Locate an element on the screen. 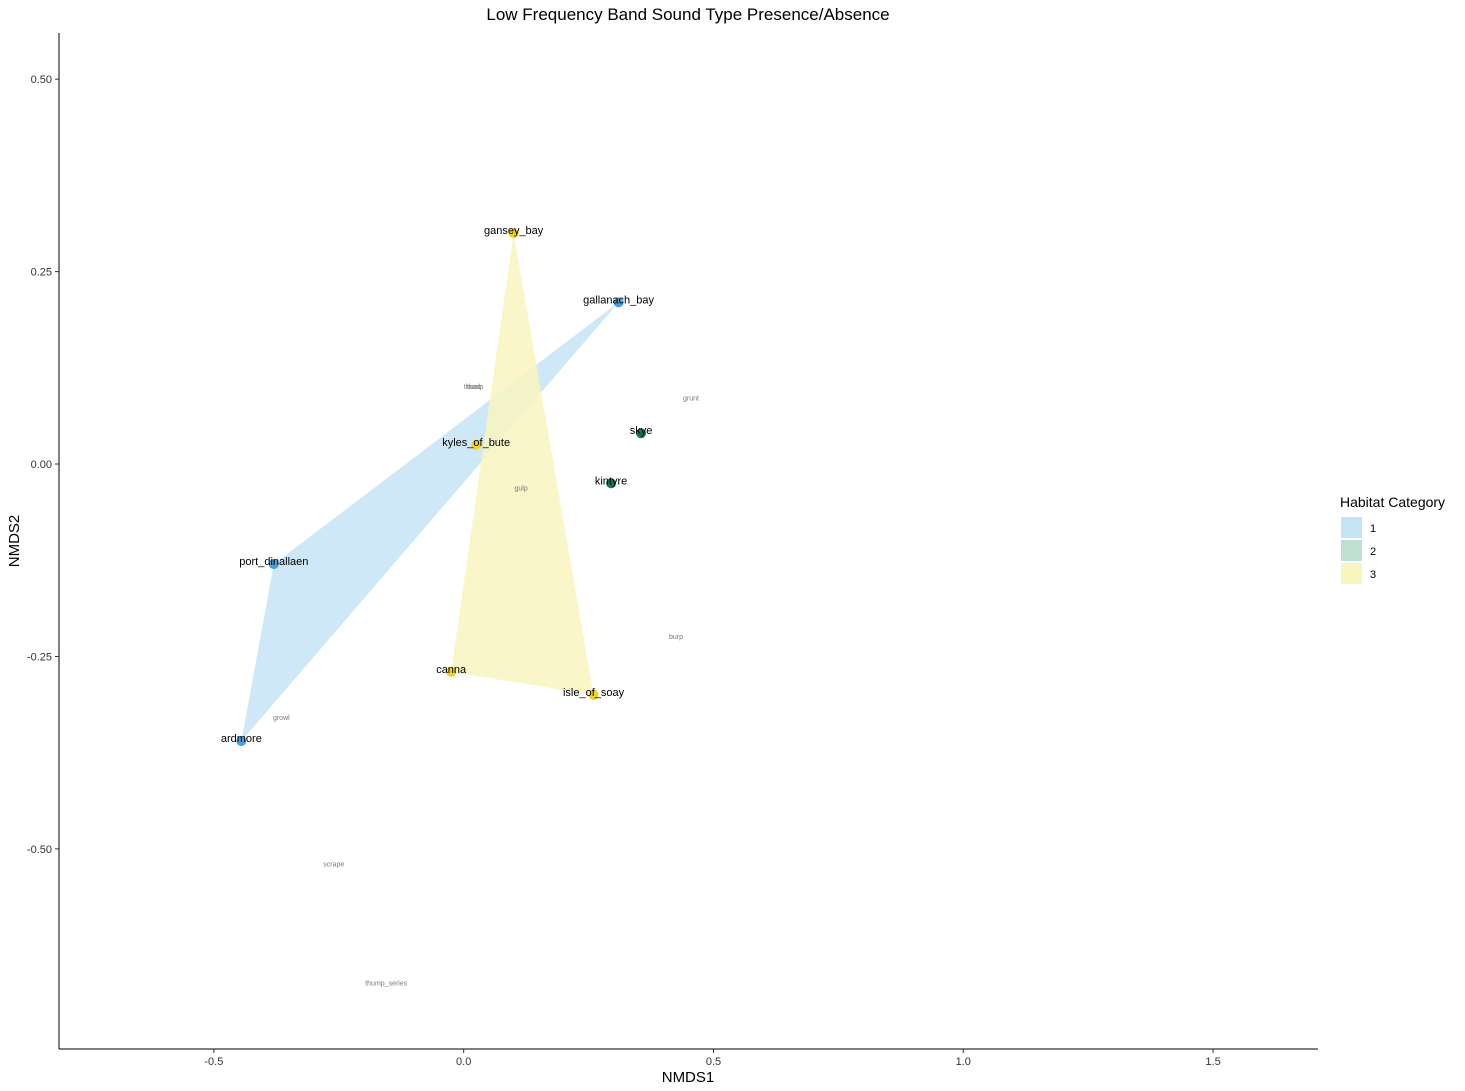 The image size is (1465, 1091). legend-label-2: 2 is located at coordinates (1373, 552).